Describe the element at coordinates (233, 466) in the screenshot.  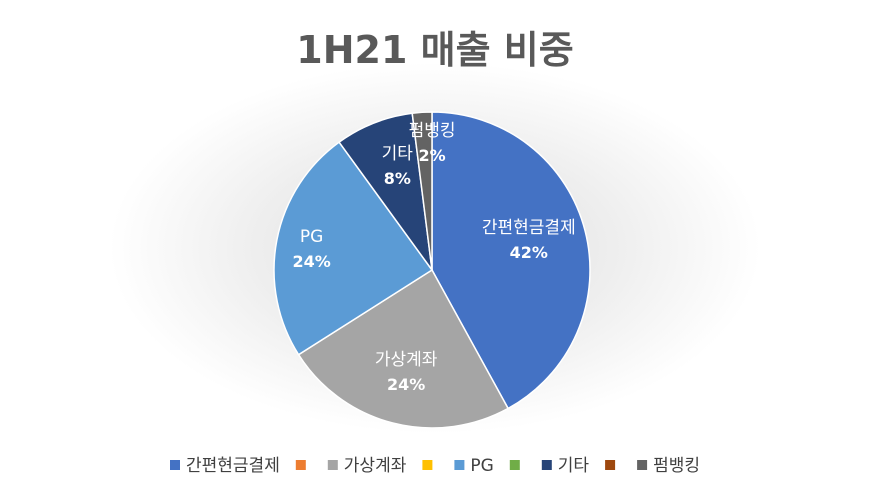
I see `legend-label-1: 간편현금결제` at that location.